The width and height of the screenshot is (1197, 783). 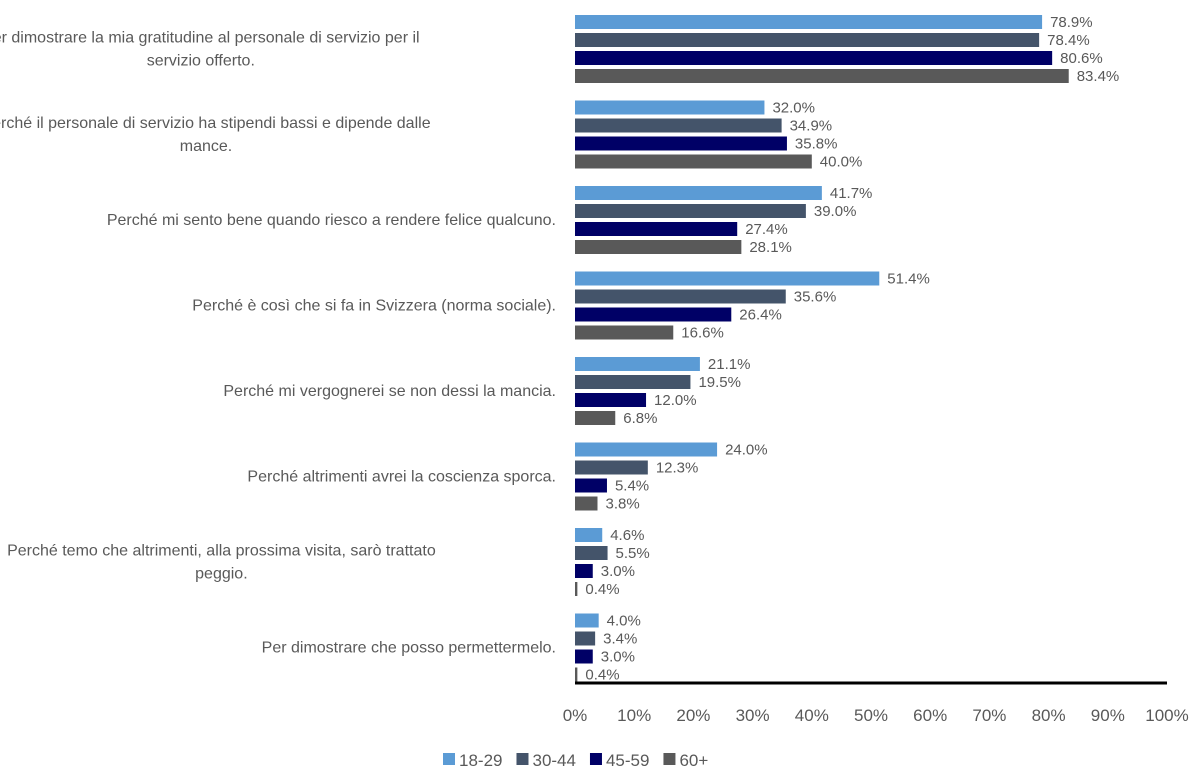 What do you see at coordinates (811, 126) in the screenshot?
I see `value-label: 34.9%` at bounding box center [811, 126].